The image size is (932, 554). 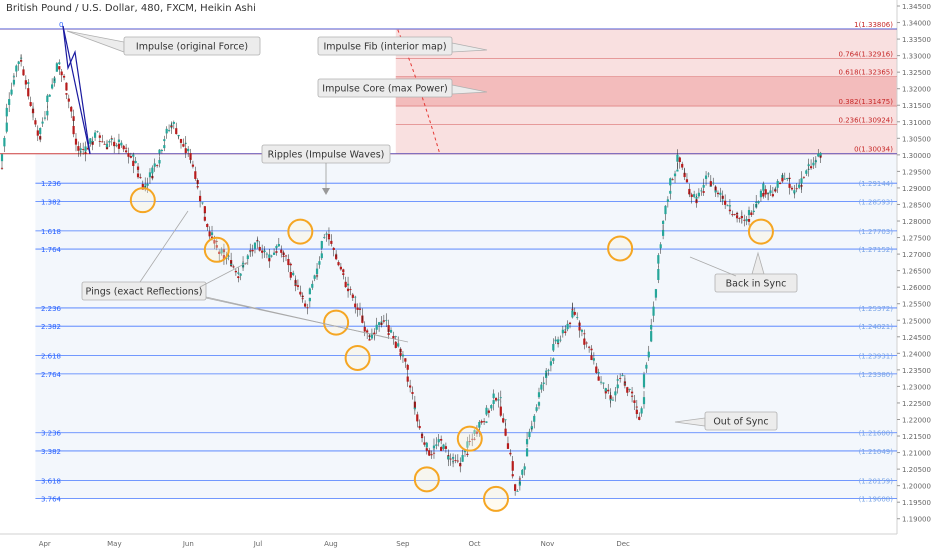 I want to click on impulse-zero-label: 0, so click(x=61, y=25).